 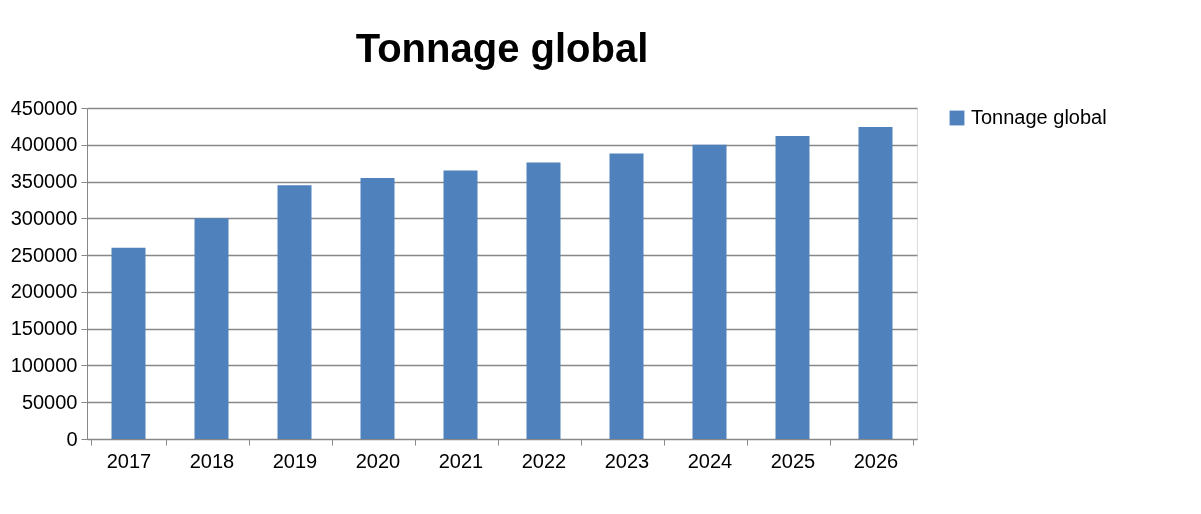 I want to click on y-tick-label: 450000, so click(x=44, y=107).